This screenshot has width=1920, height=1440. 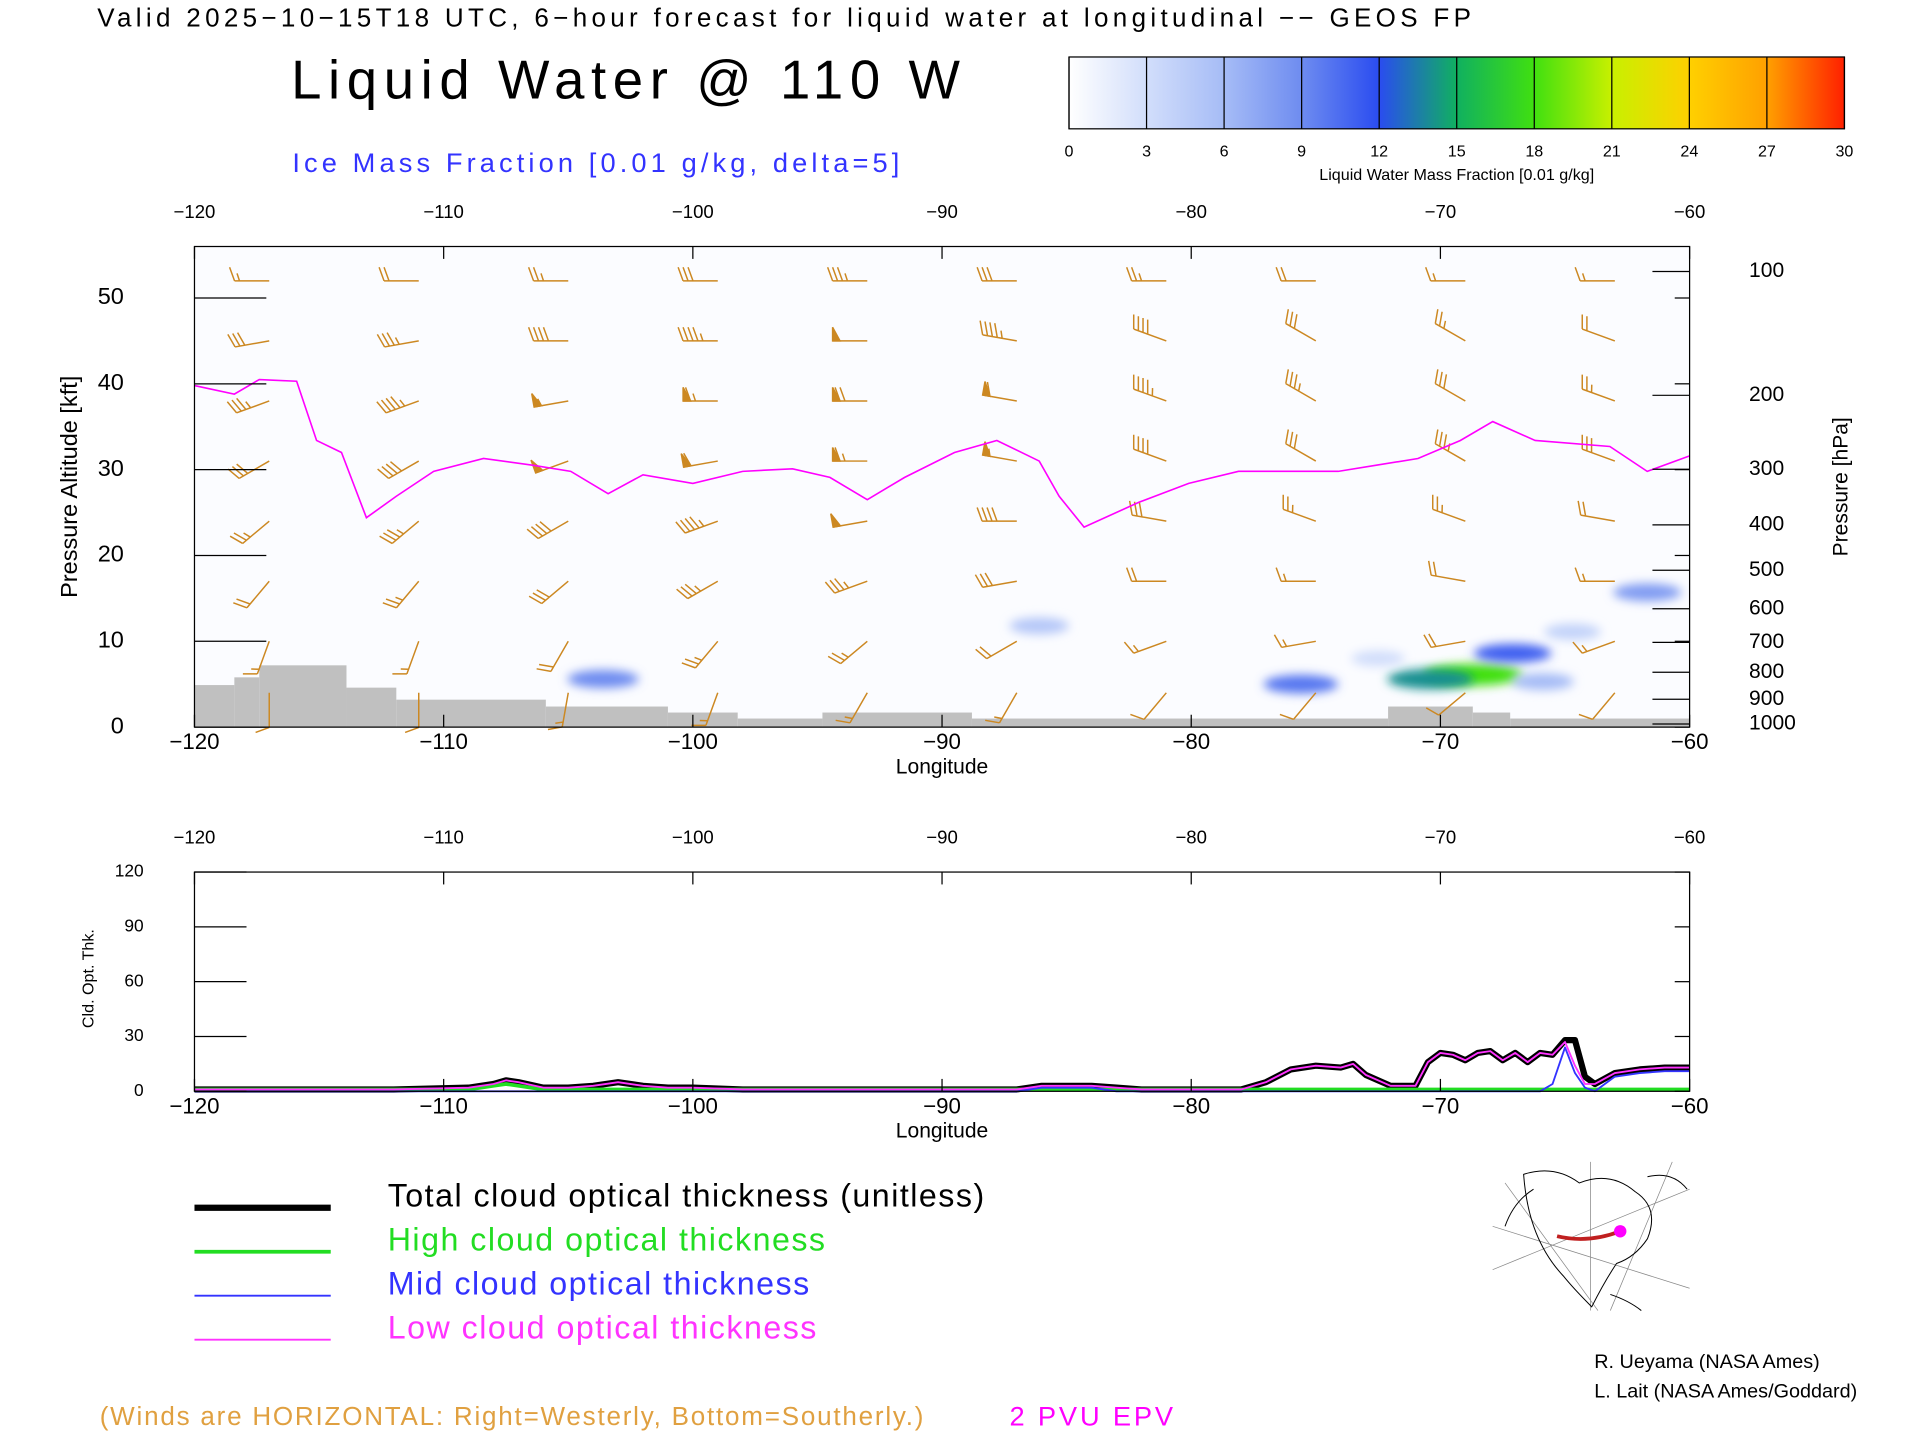 What do you see at coordinates (603, 1327) in the screenshot?
I see `legend-label: Low cloud optical thickness` at bounding box center [603, 1327].